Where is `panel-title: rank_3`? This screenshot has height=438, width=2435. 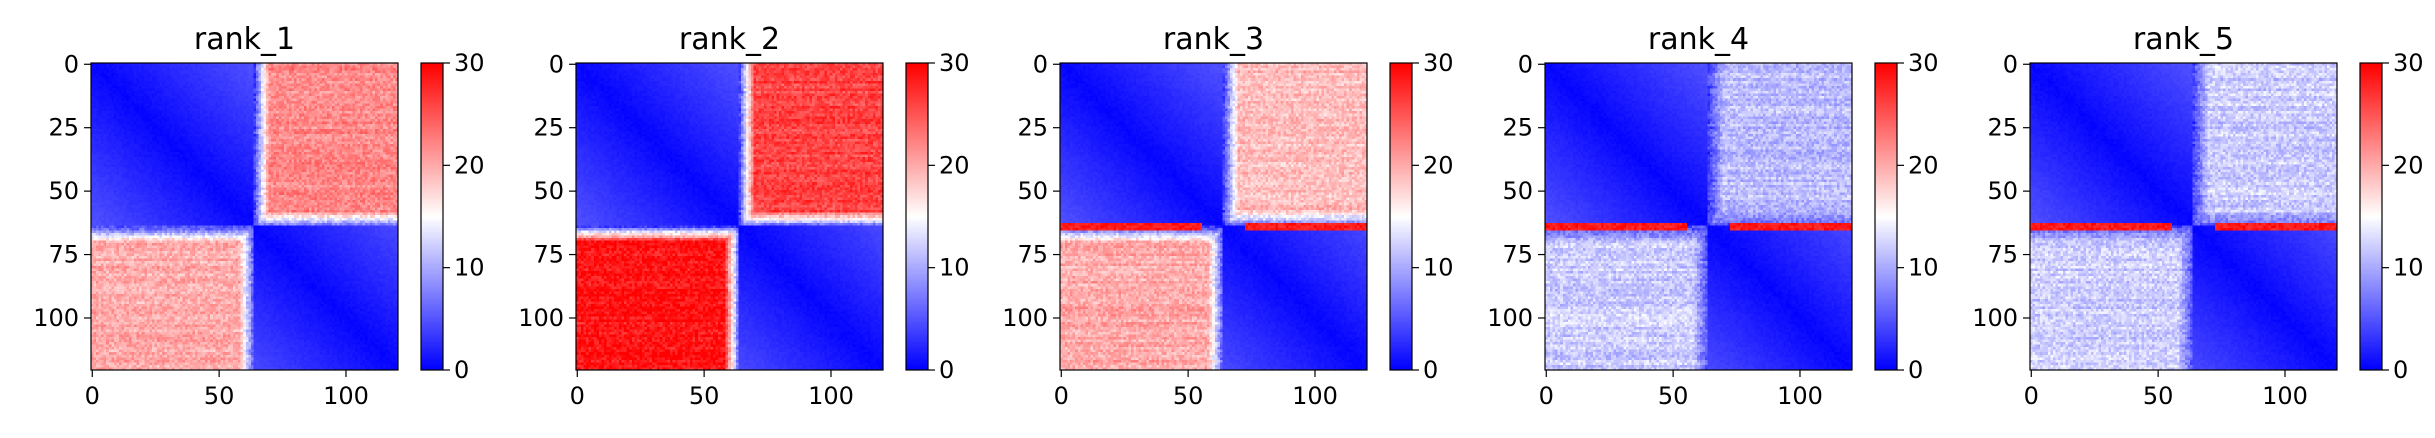
panel-title: rank_3 is located at coordinates (1213, 39).